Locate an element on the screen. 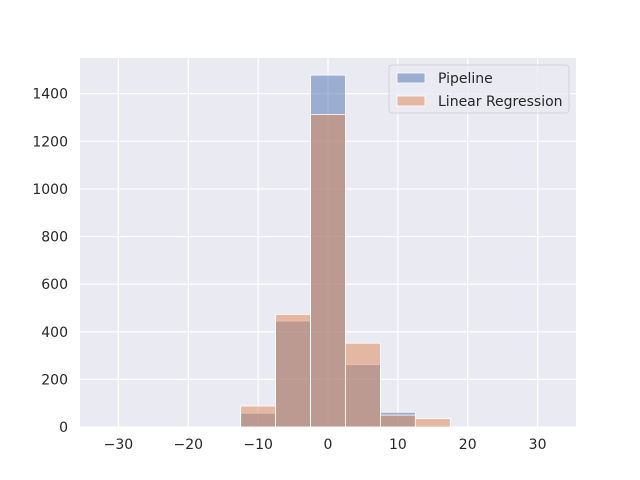 The image size is (640, 480). y-tick-label: 200 is located at coordinates (54, 380).